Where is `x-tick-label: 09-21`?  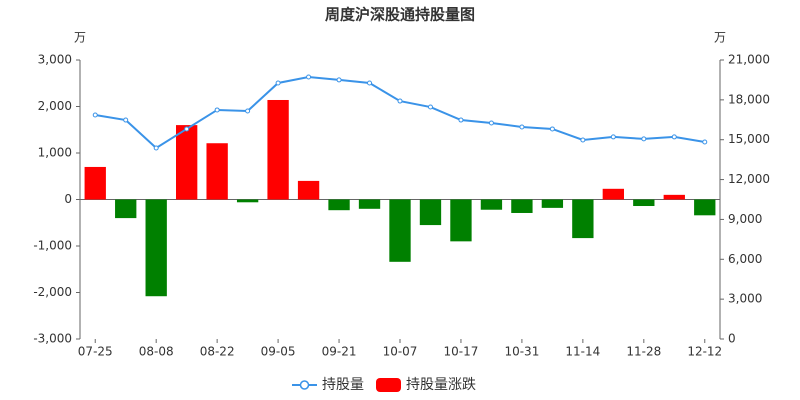 x-tick-label: 09-21 is located at coordinates (339, 352).